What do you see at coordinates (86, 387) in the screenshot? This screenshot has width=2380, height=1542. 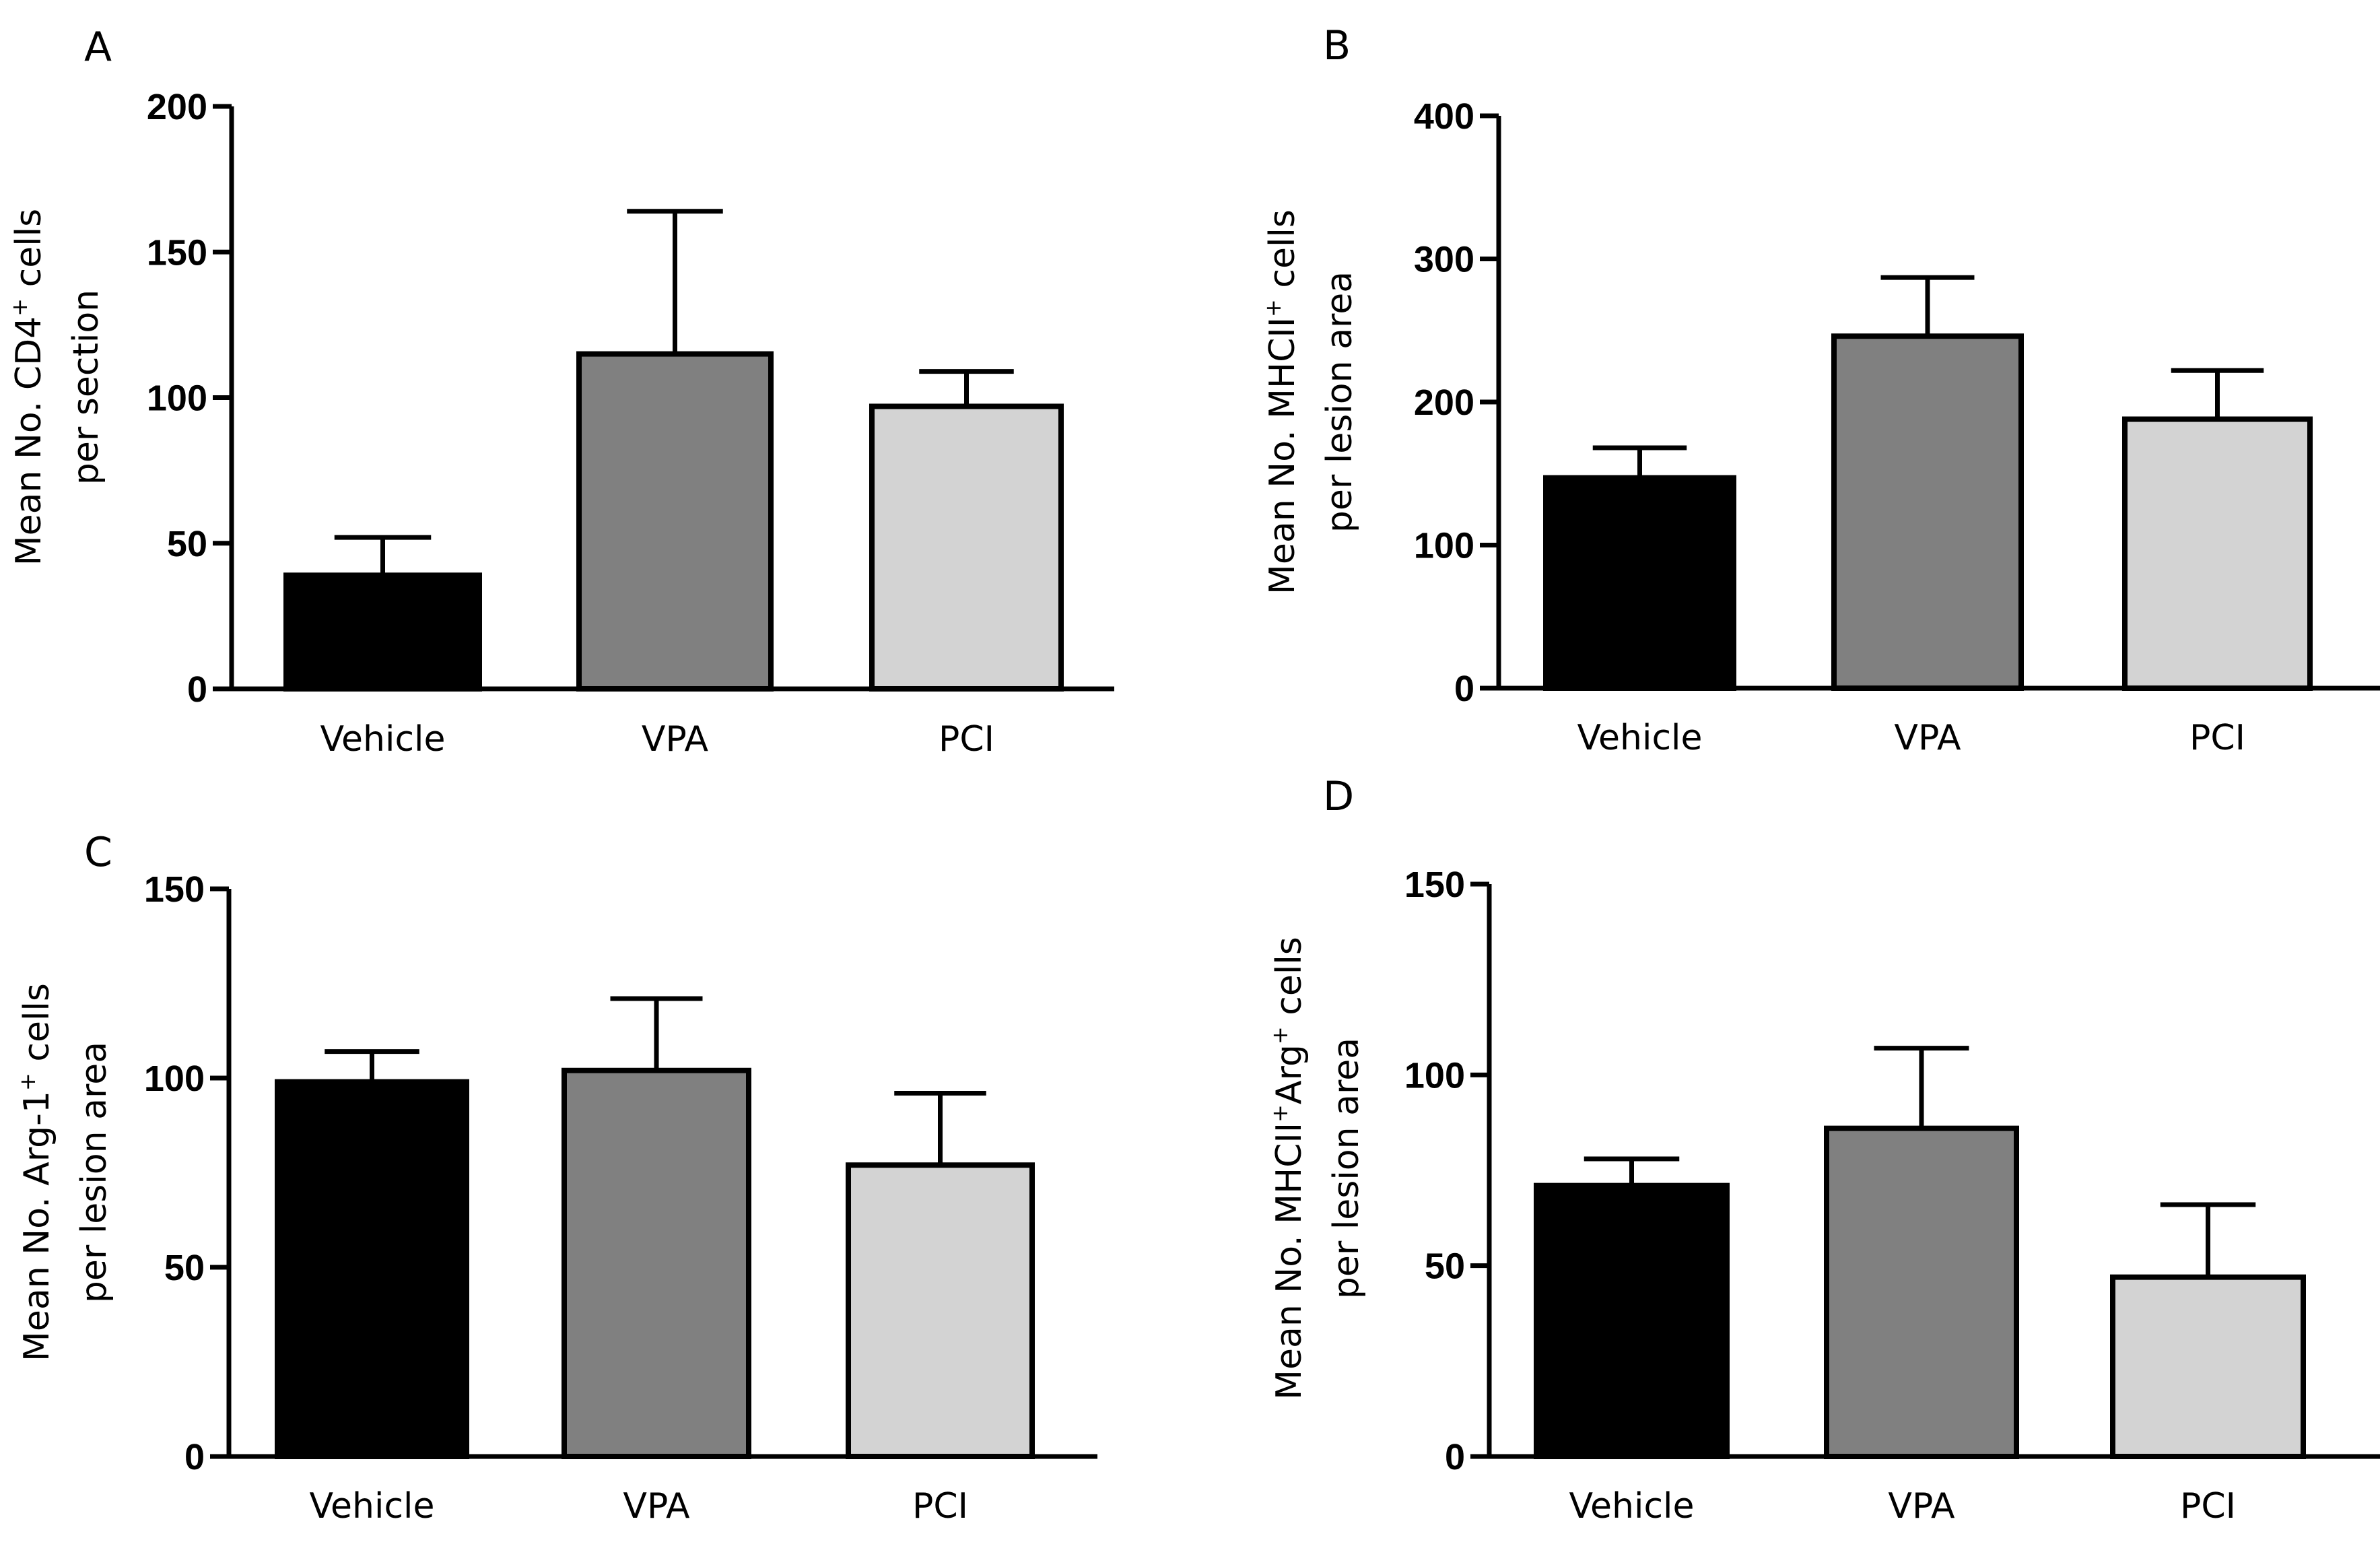 I see `y-axis-title-line2: per section` at bounding box center [86, 387].